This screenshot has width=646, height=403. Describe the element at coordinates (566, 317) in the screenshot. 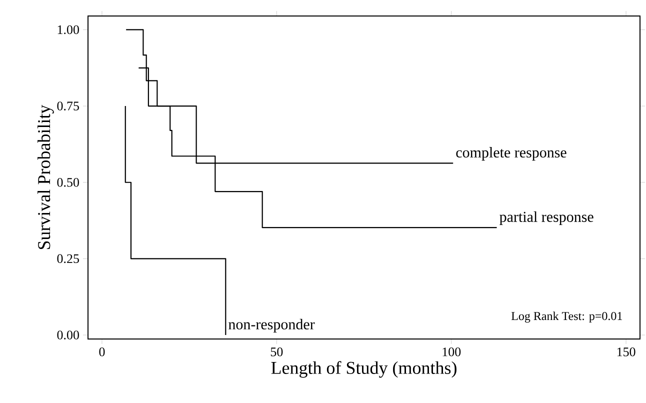

I see `annotation: Log Rank Test: p=0.01` at that location.